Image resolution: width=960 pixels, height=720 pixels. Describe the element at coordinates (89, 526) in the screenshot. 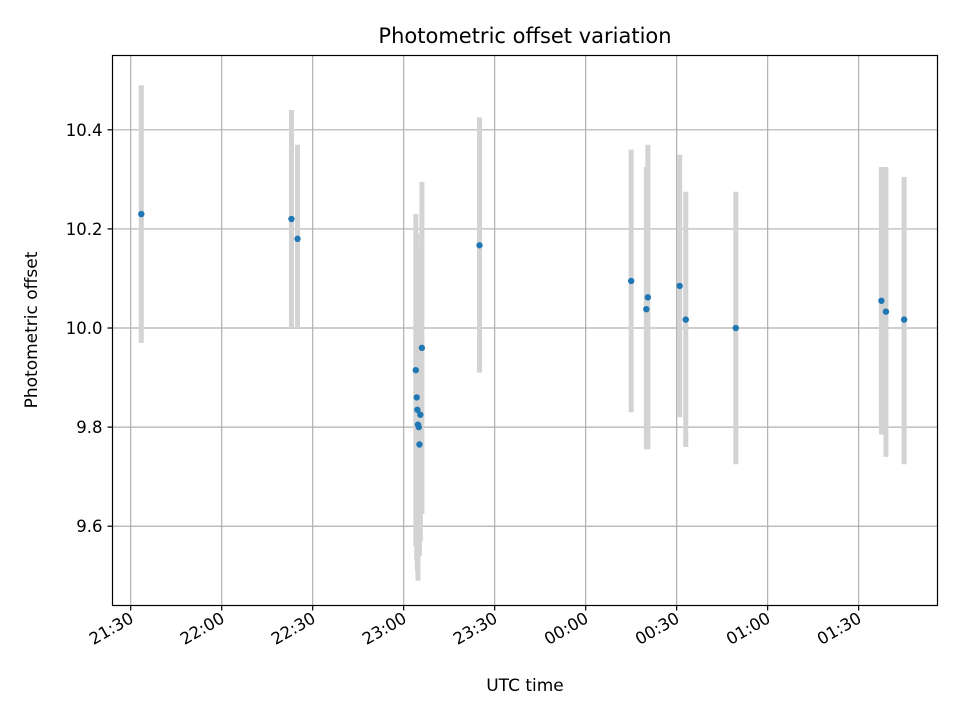

I see `y-tick-label: 9.6` at that location.